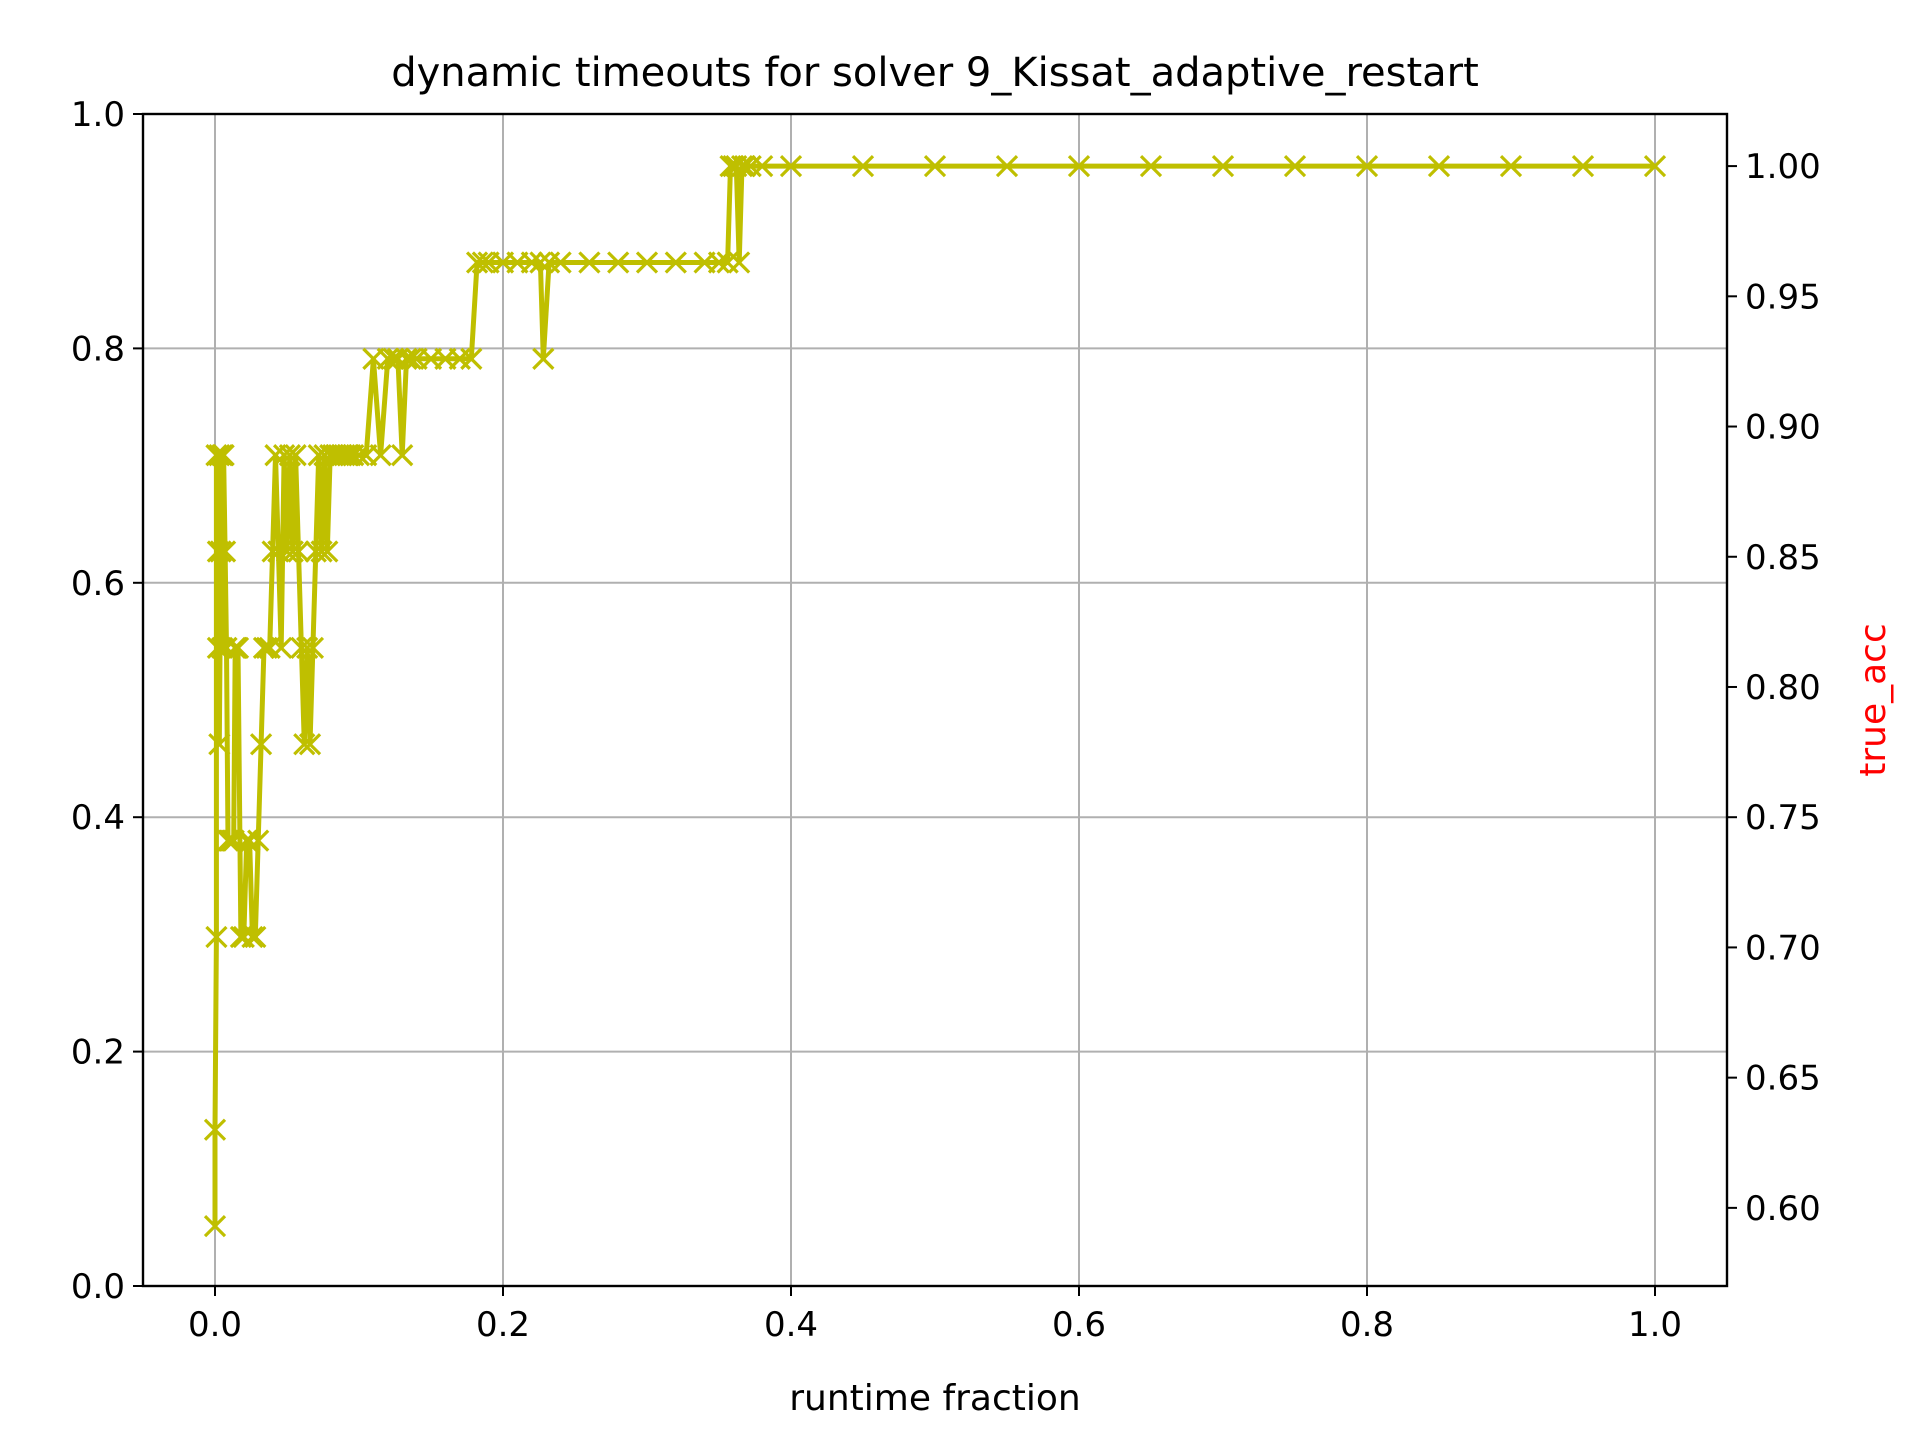 This screenshot has height=1440, width=1920. Describe the element at coordinates (1783, 1079) in the screenshot. I see `y2-tick-label: 0.65` at that location.